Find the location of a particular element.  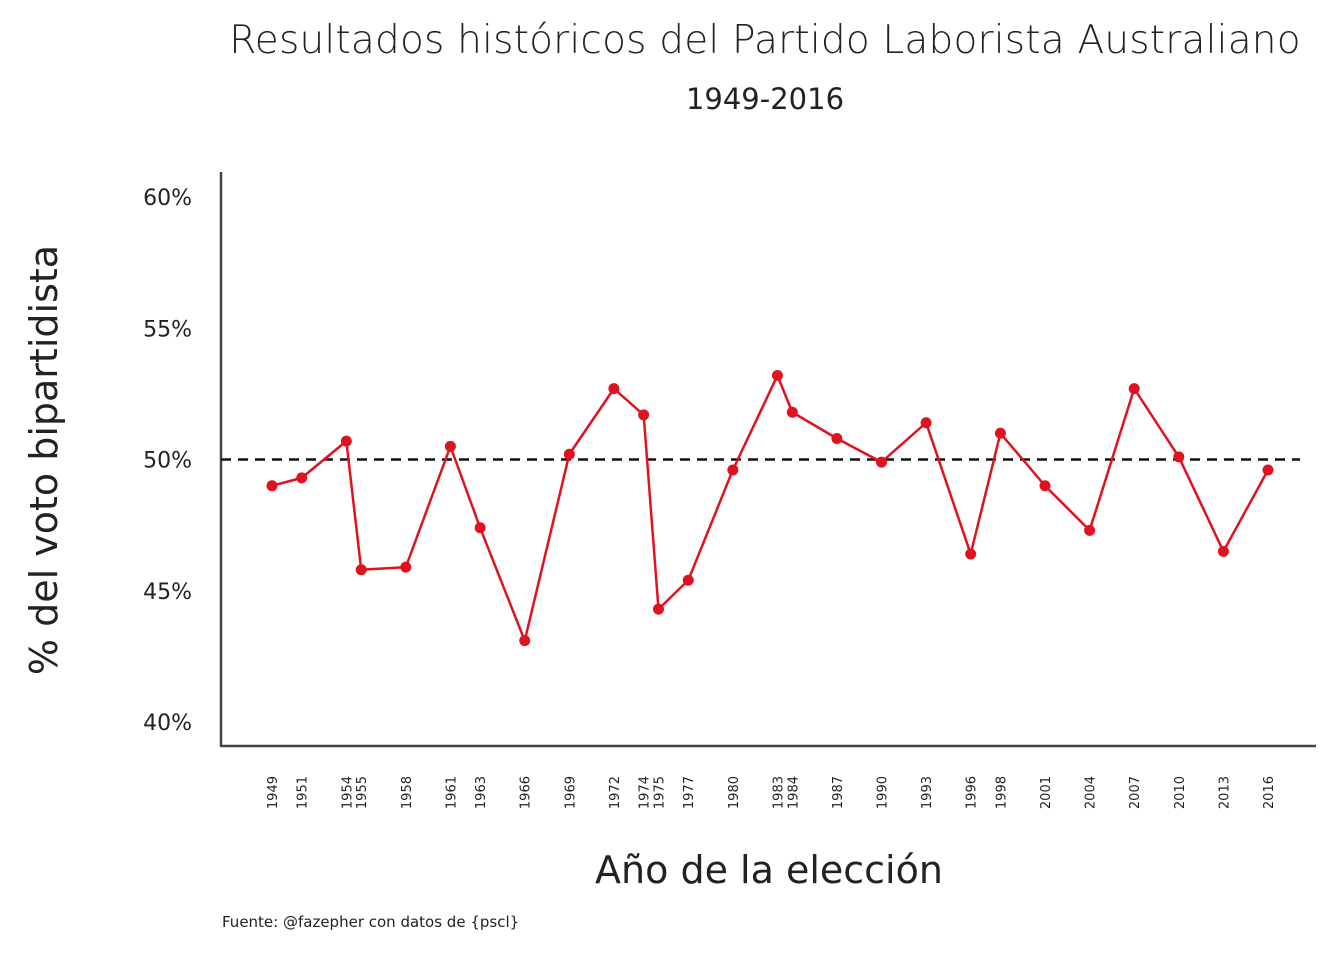

x-tick-label: 2007 is located at coordinates (1135, 792).